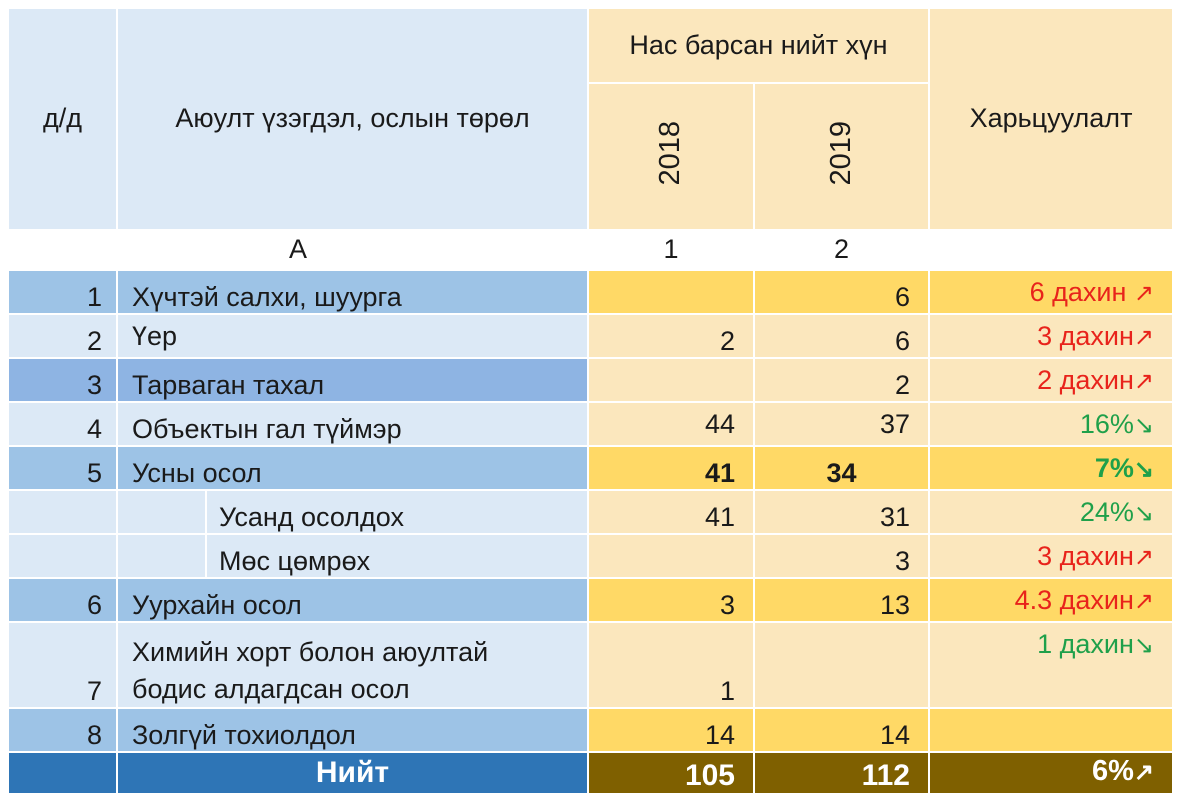 Image resolution: width=1179 pixels, height=795 pixels. What do you see at coordinates (1074, 600) in the screenshot?
I see `compare-text: 4.3 дахин` at bounding box center [1074, 600].